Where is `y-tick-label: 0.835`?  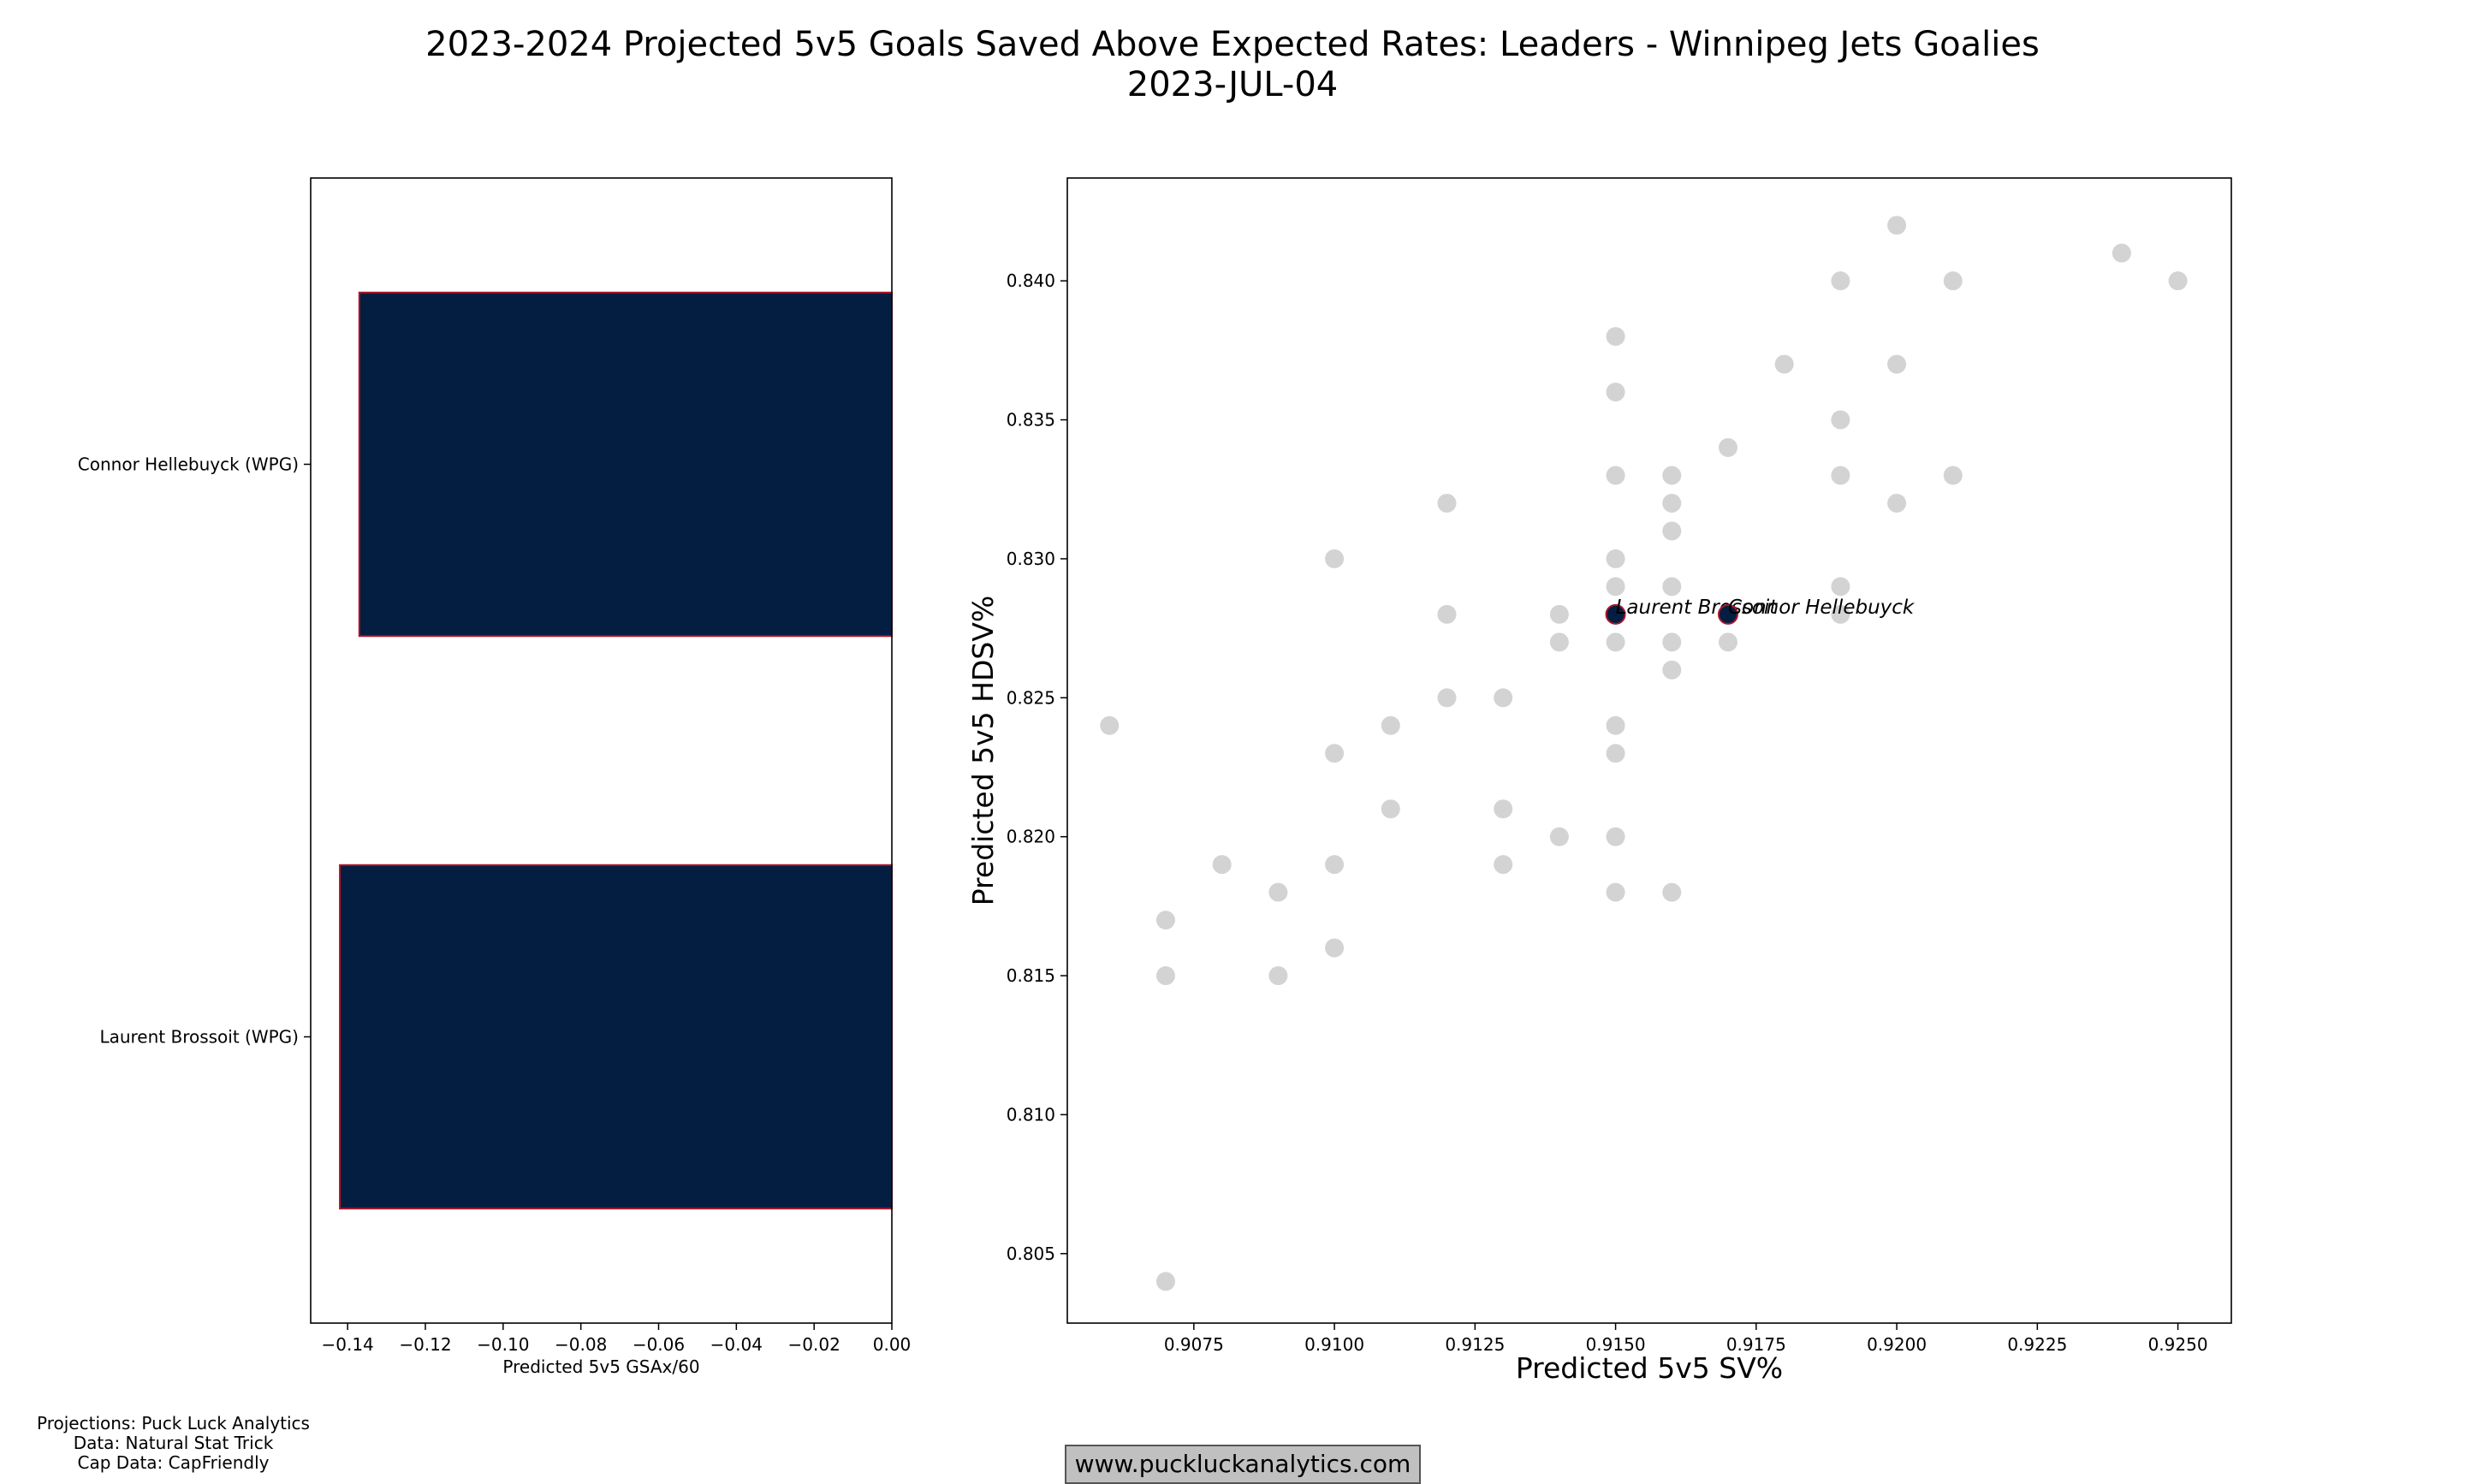
y-tick-label: 0.835 is located at coordinates (1031, 420).